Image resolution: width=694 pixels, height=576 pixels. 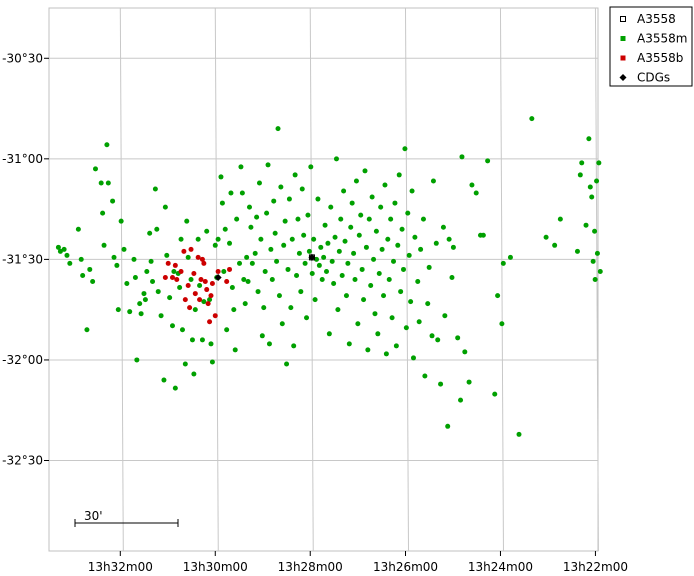 I want to click on x-tick-label-4: 13h24m00, so click(x=500, y=567).